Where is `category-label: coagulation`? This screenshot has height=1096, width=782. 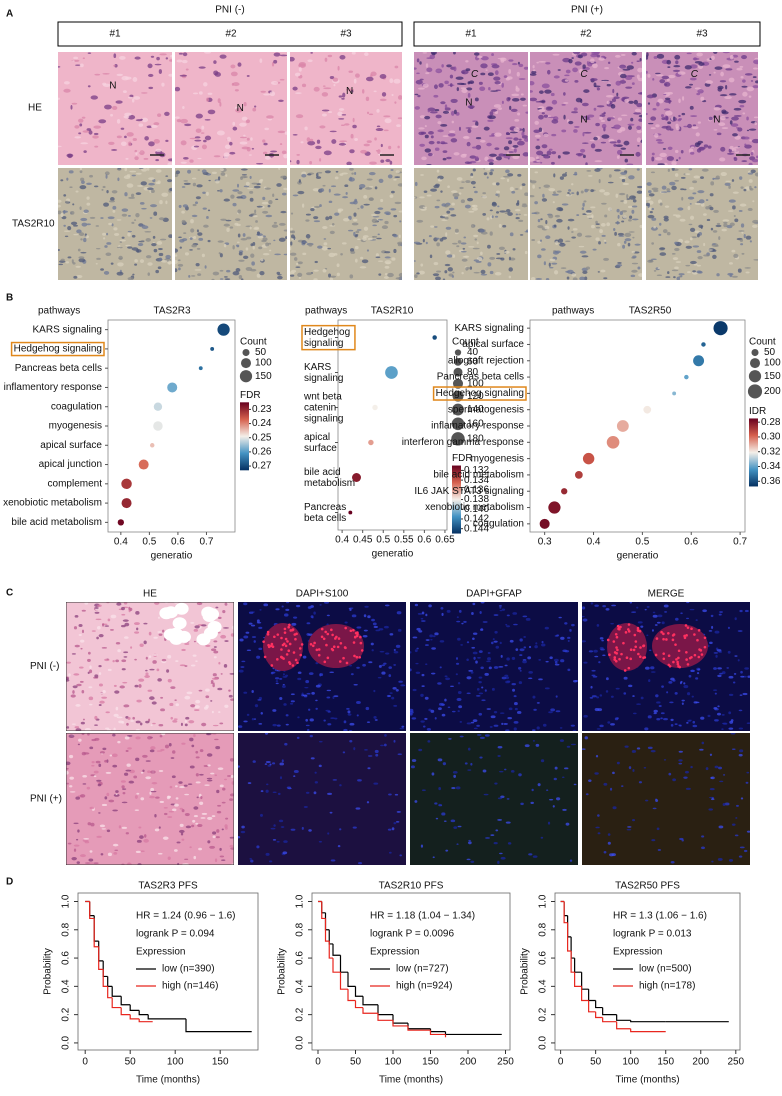 category-label: coagulation is located at coordinates (498, 523).